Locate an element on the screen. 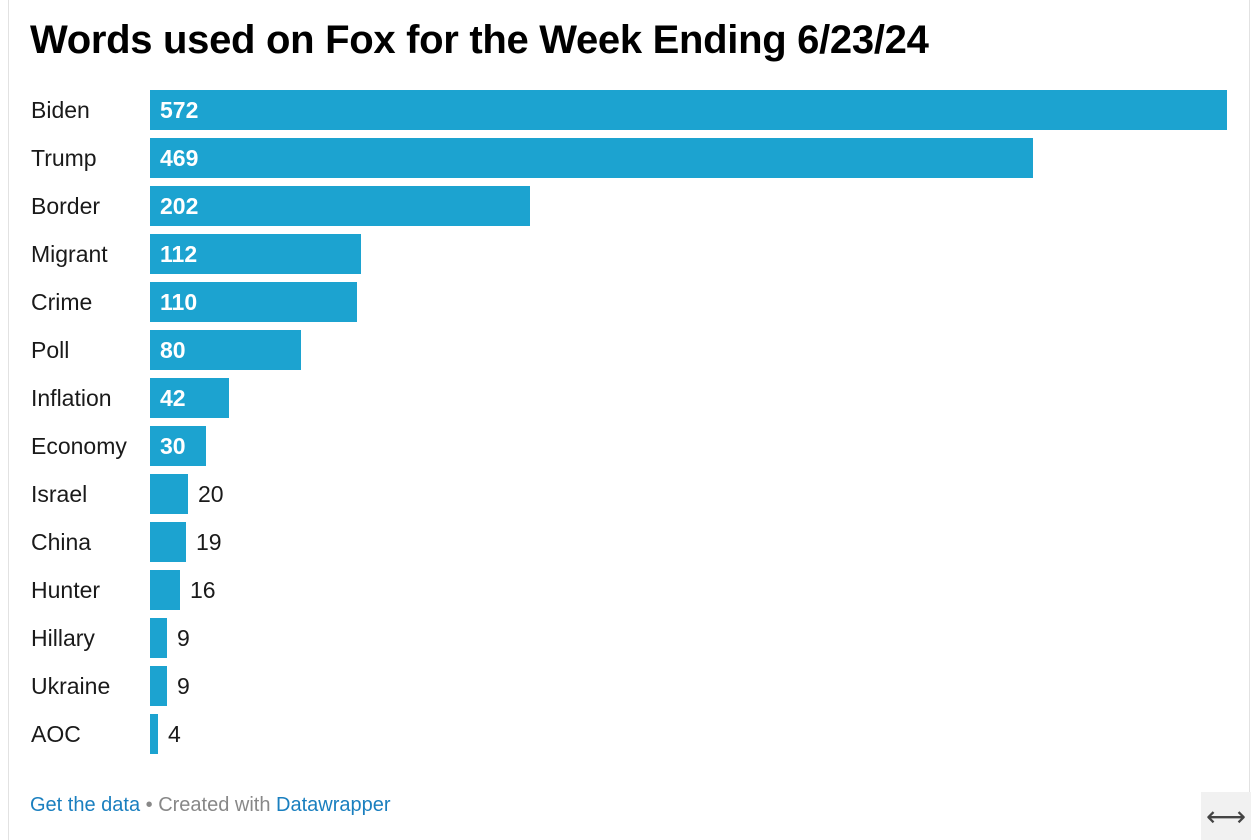 The image size is (1252, 840). bar-row: Inflation 42 is located at coordinates (626, 400).